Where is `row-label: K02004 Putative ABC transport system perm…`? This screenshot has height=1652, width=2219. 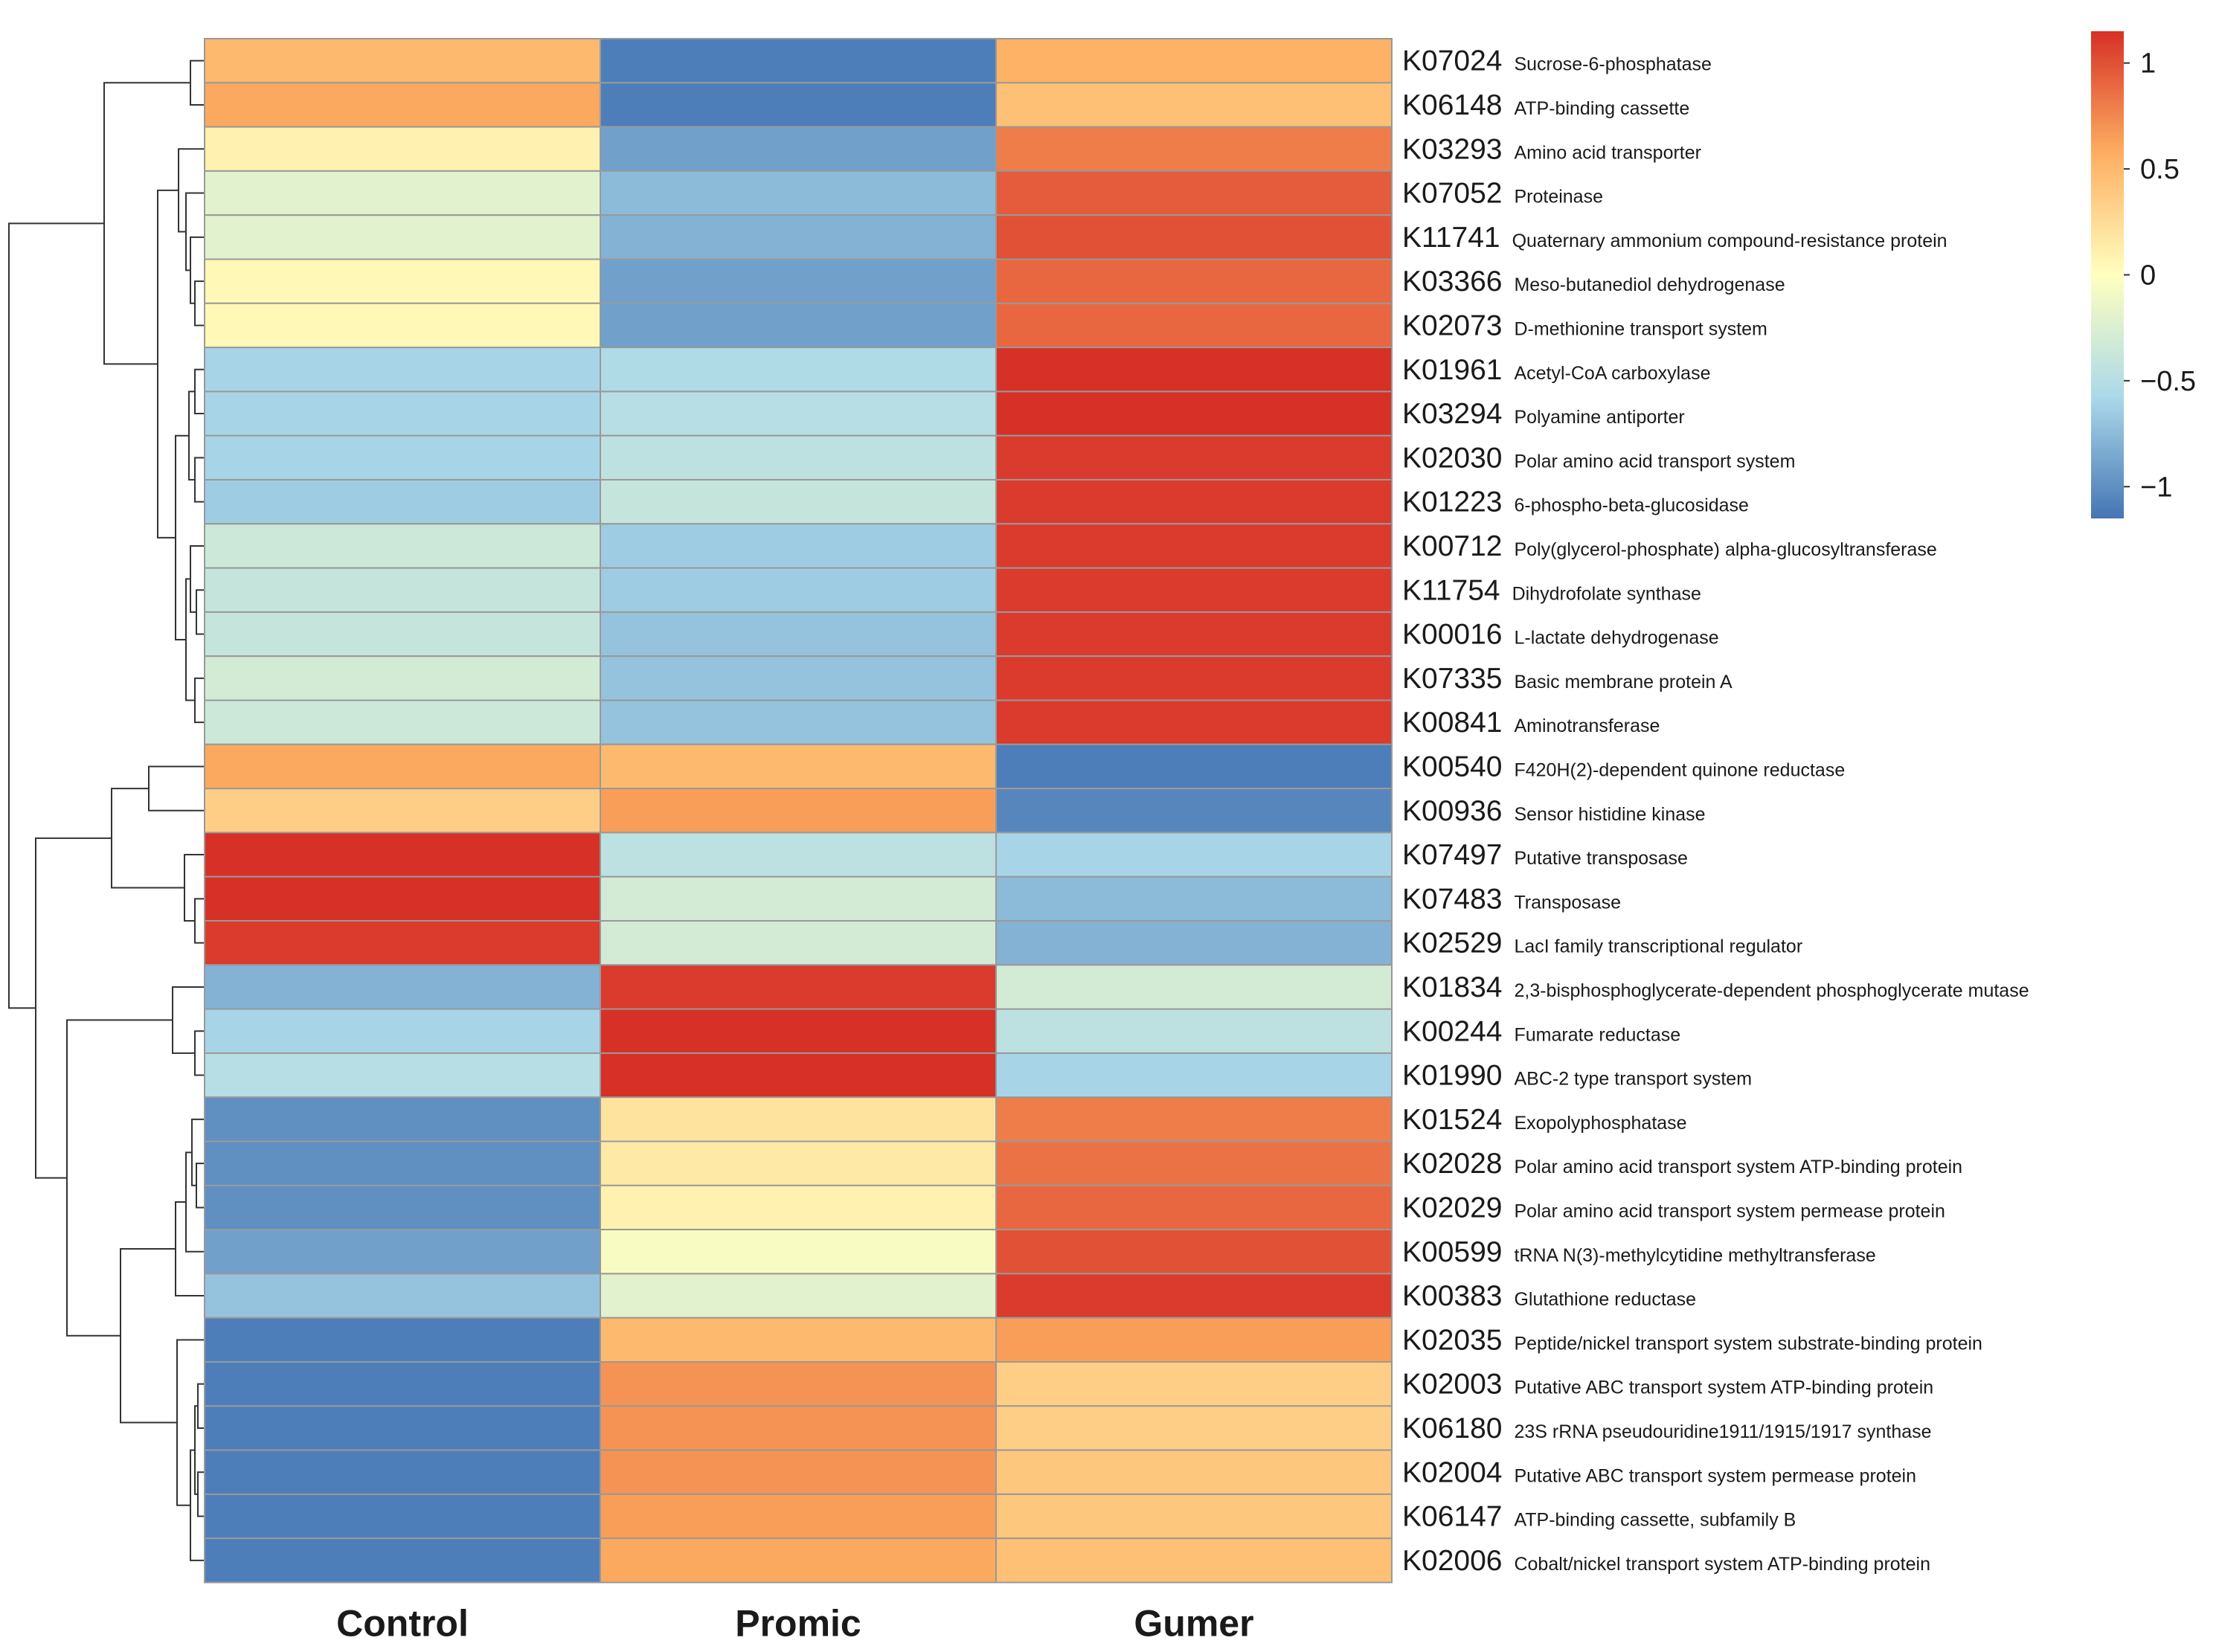
row-label: K02004 Putative ABC transport system perm… is located at coordinates (1659, 1472).